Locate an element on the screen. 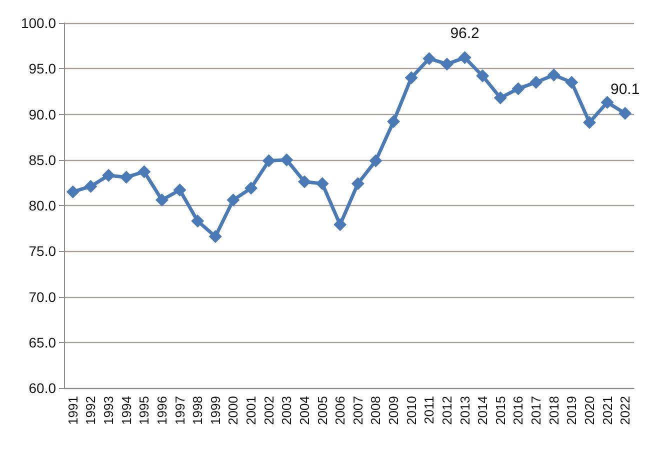 The height and width of the screenshot is (454, 654). x-tick-label: 2003 is located at coordinates (286, 410).